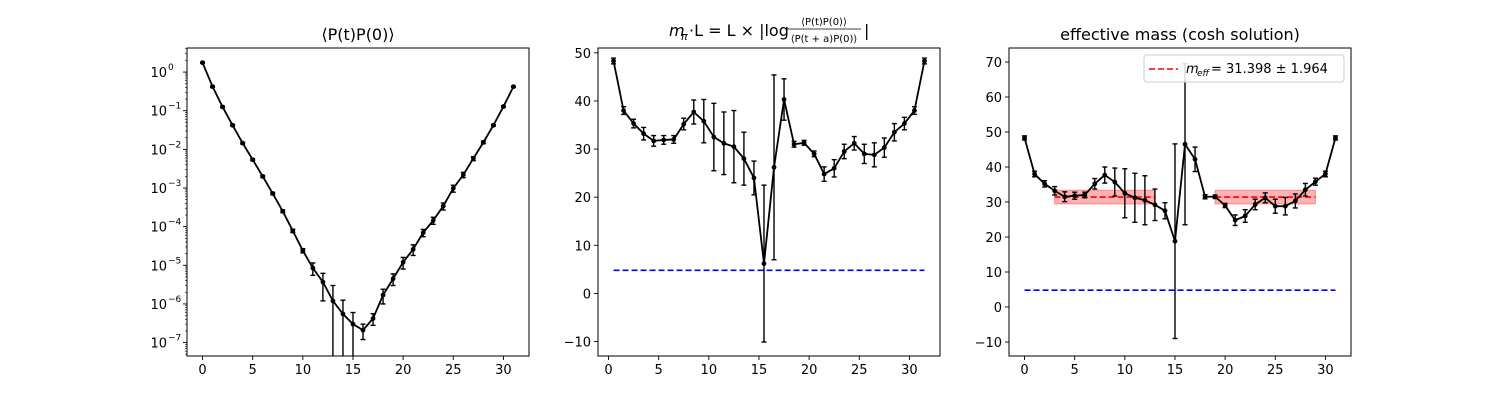 The image size is (1500, 400). I want to click on legend-label-value: = 31.398 ± 1.964, so click(1269, 69).